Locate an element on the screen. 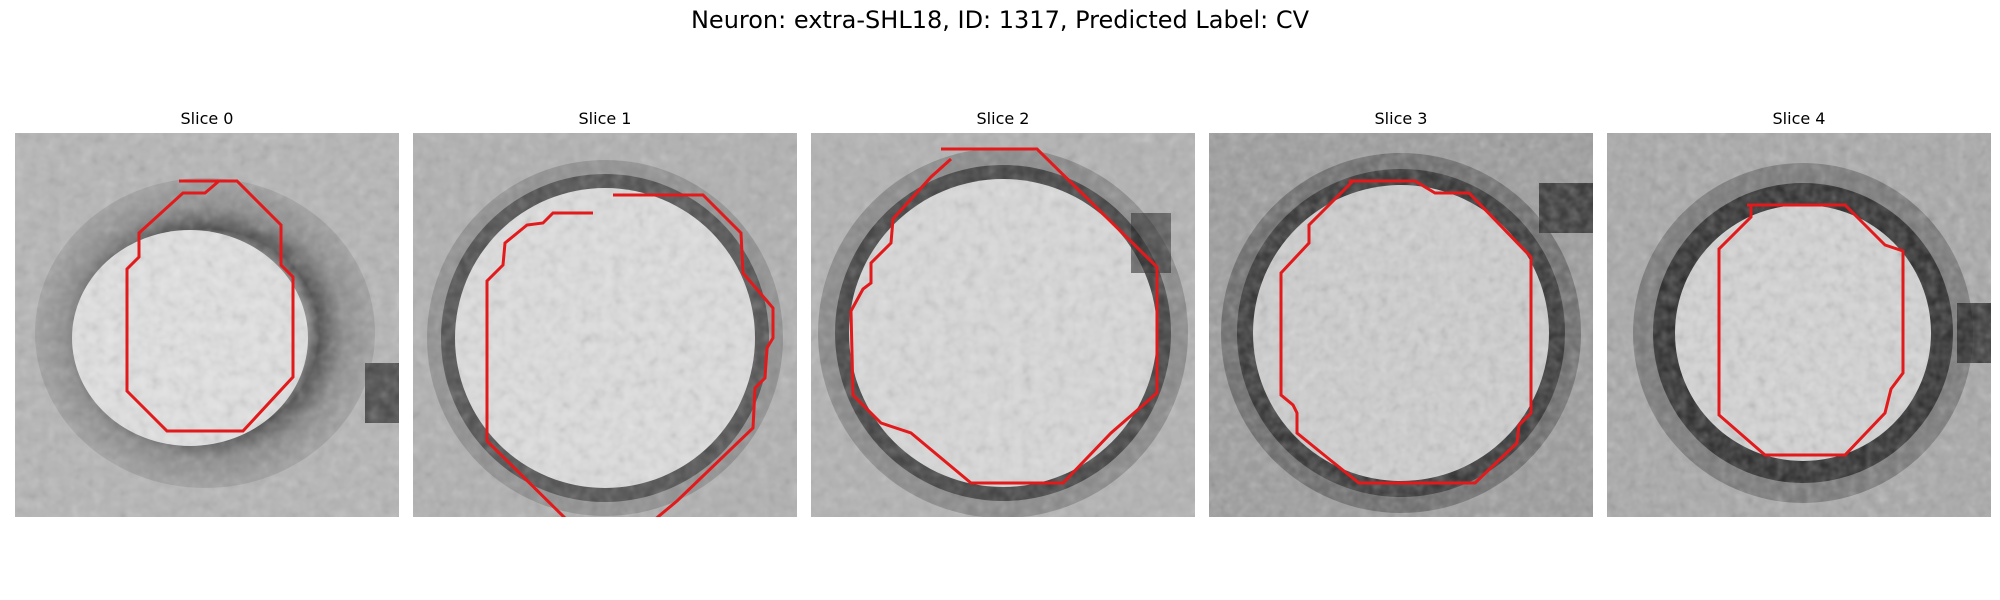 This screenshot has height=600, width=2000. slice-title: Slice 1 is located at coordinates (605, 118).